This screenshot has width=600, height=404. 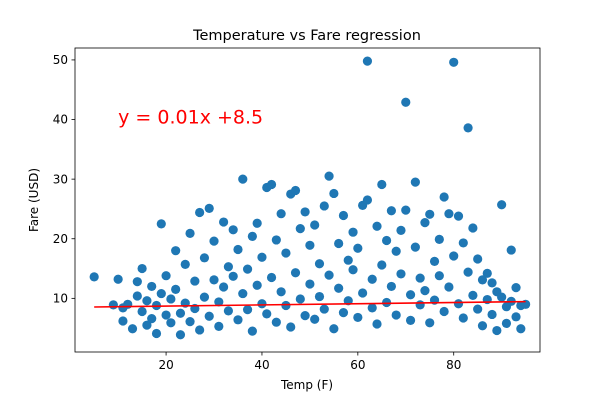 I want to click on x-tick-label: 20, so click(x=165, y=365).